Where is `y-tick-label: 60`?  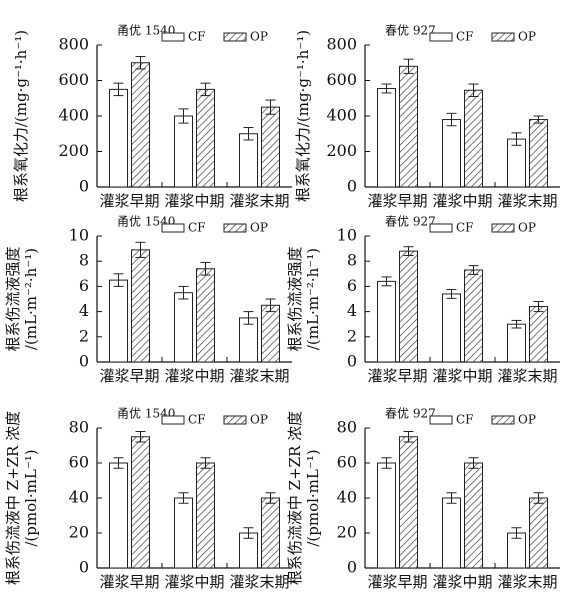 y-tick-label: 60 is located at coordinates (347, 462).